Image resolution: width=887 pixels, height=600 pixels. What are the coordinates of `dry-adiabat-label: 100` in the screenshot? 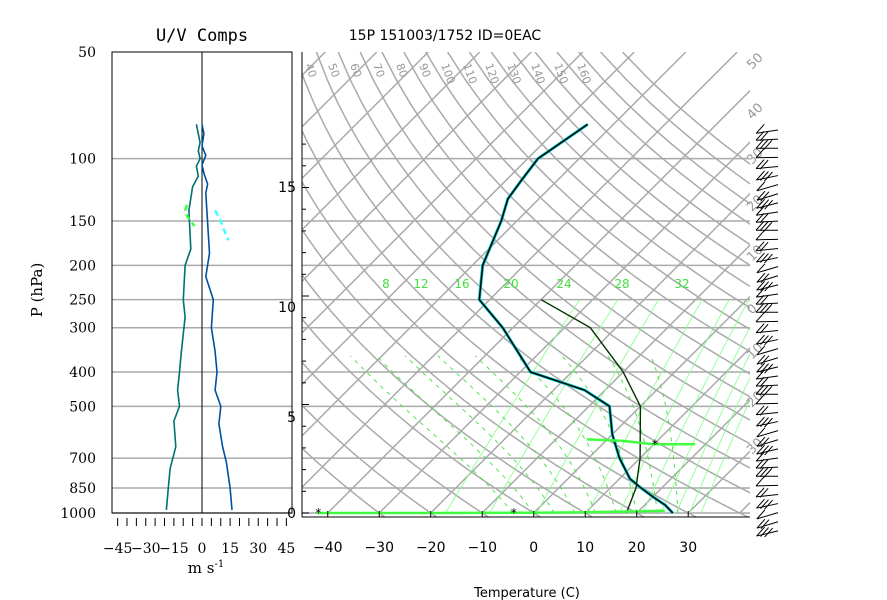 It's located at (447, 74).